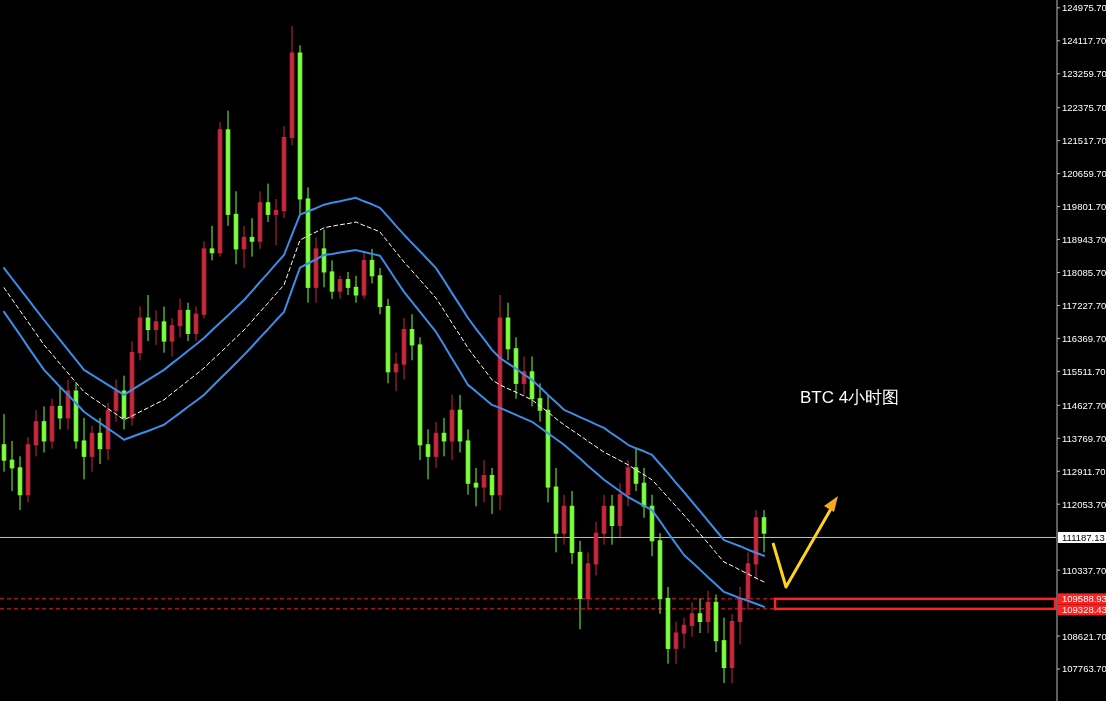 Image resolution: width=1106 pixels, height=701 pixels. Describe the element at coordinates (1084, 405) in the screenshot. I see `y-tick-label: 114627.70` at that location.